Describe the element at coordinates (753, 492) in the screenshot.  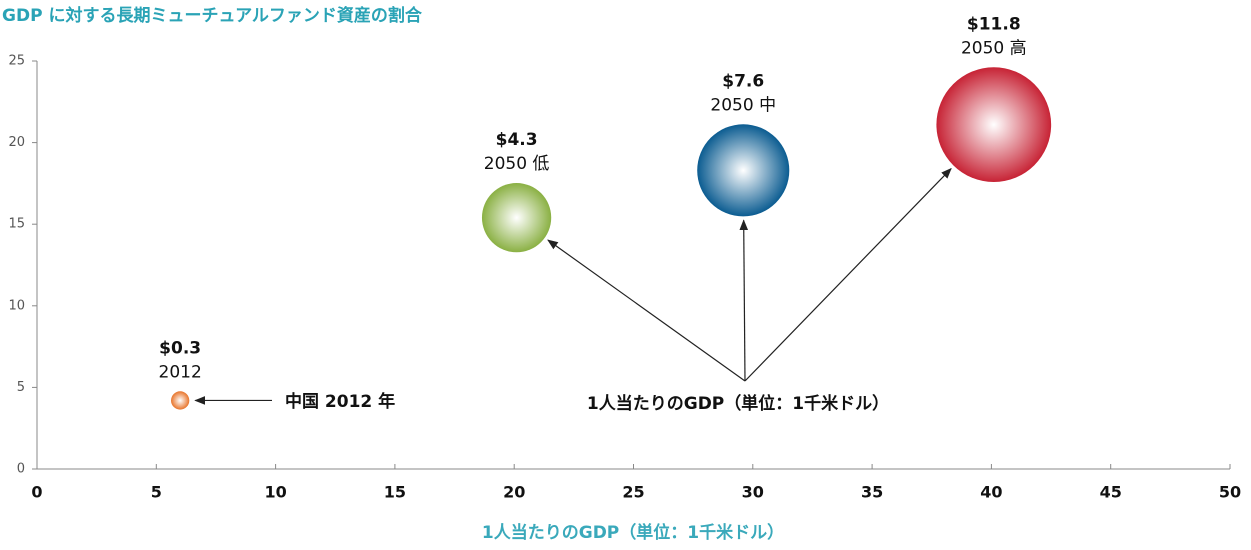
I see `x-tick-label: 30` at that location.